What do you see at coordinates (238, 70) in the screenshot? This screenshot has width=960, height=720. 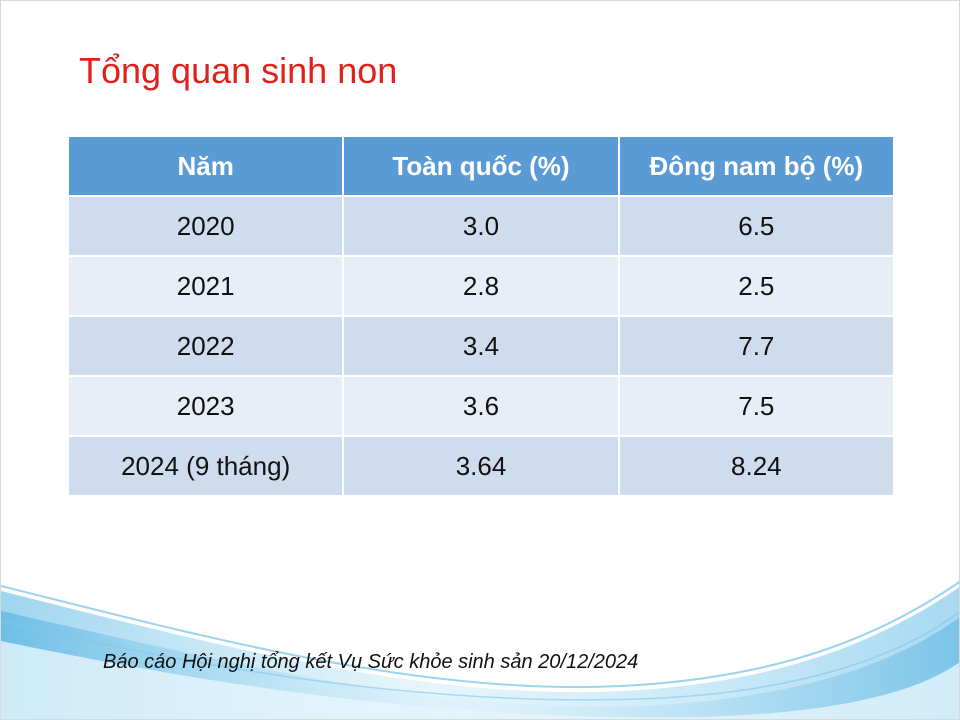 I see `slide-title: Tổng quan sinh non` at bounding box center [238, 70].